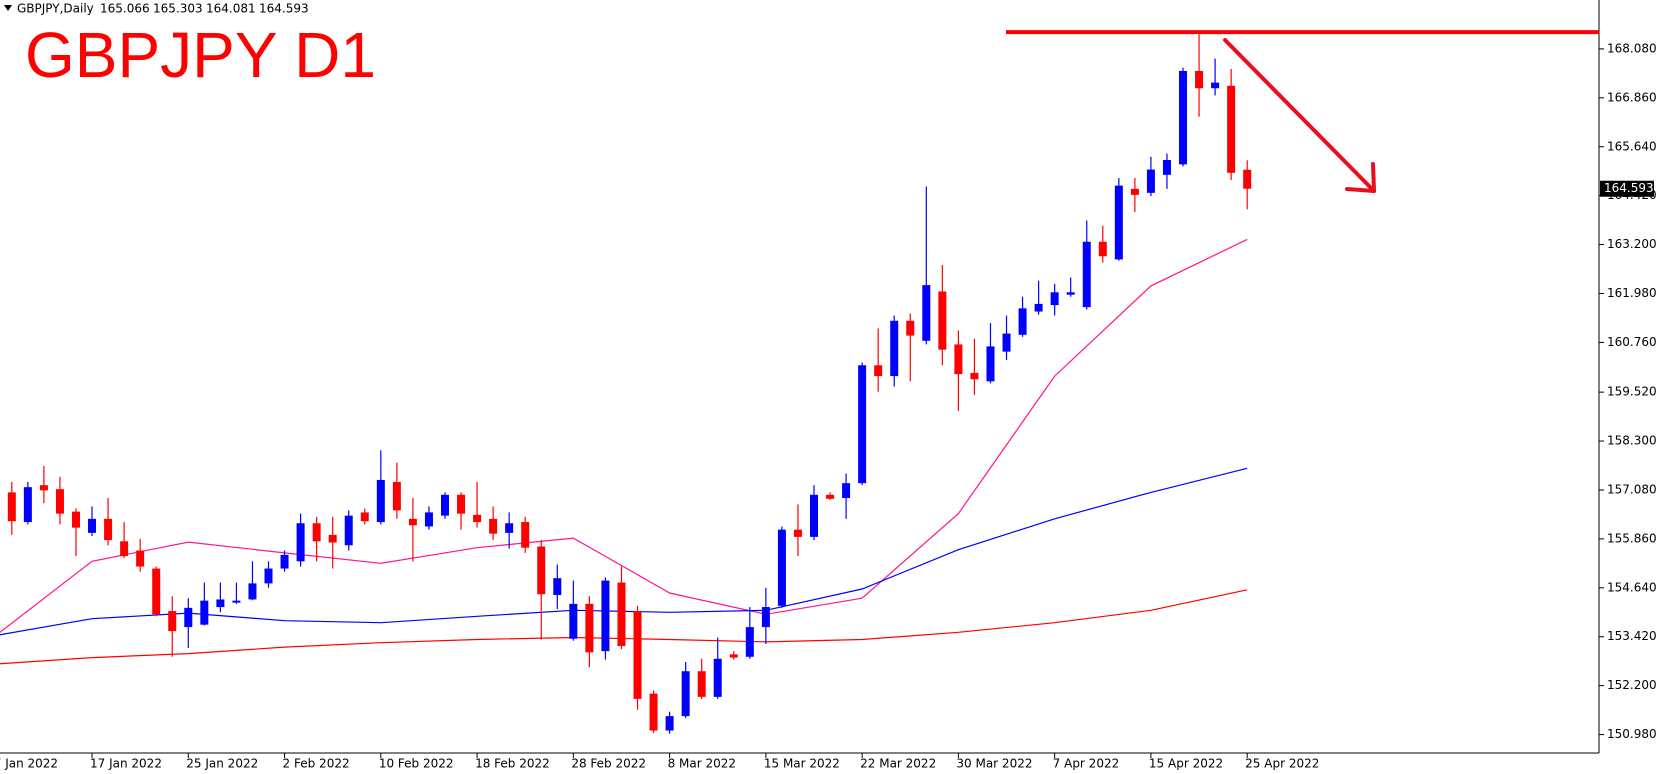 The height and width of the screenshot is (774, 1661). I want to click on arrow-shaft, so click(1299, 115).